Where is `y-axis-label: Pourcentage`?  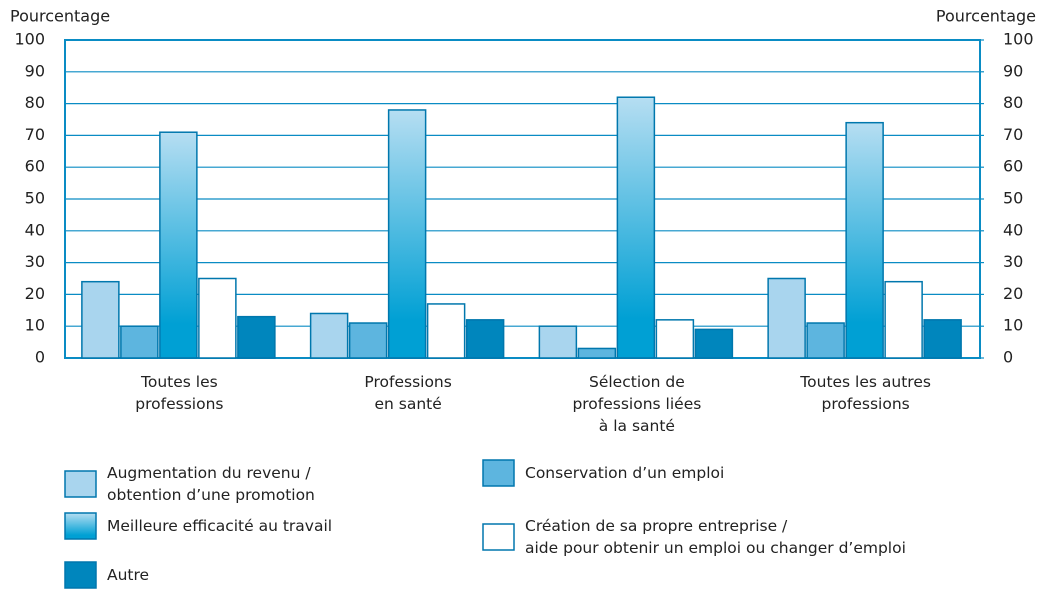 y-axis-label: Pourcentage is located at coordinates (60, 16).